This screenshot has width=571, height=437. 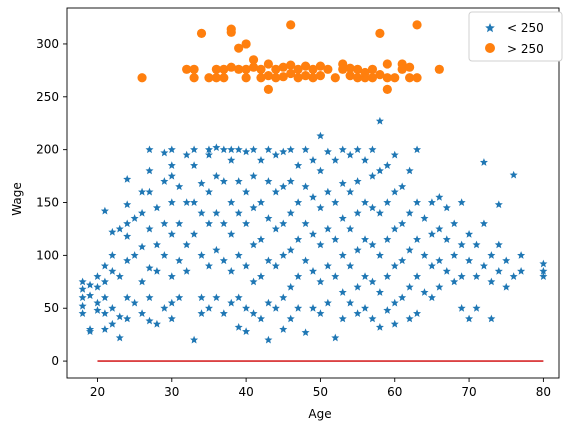 I want to click on y-axis-title: Wage, so click(x=17, y=198).